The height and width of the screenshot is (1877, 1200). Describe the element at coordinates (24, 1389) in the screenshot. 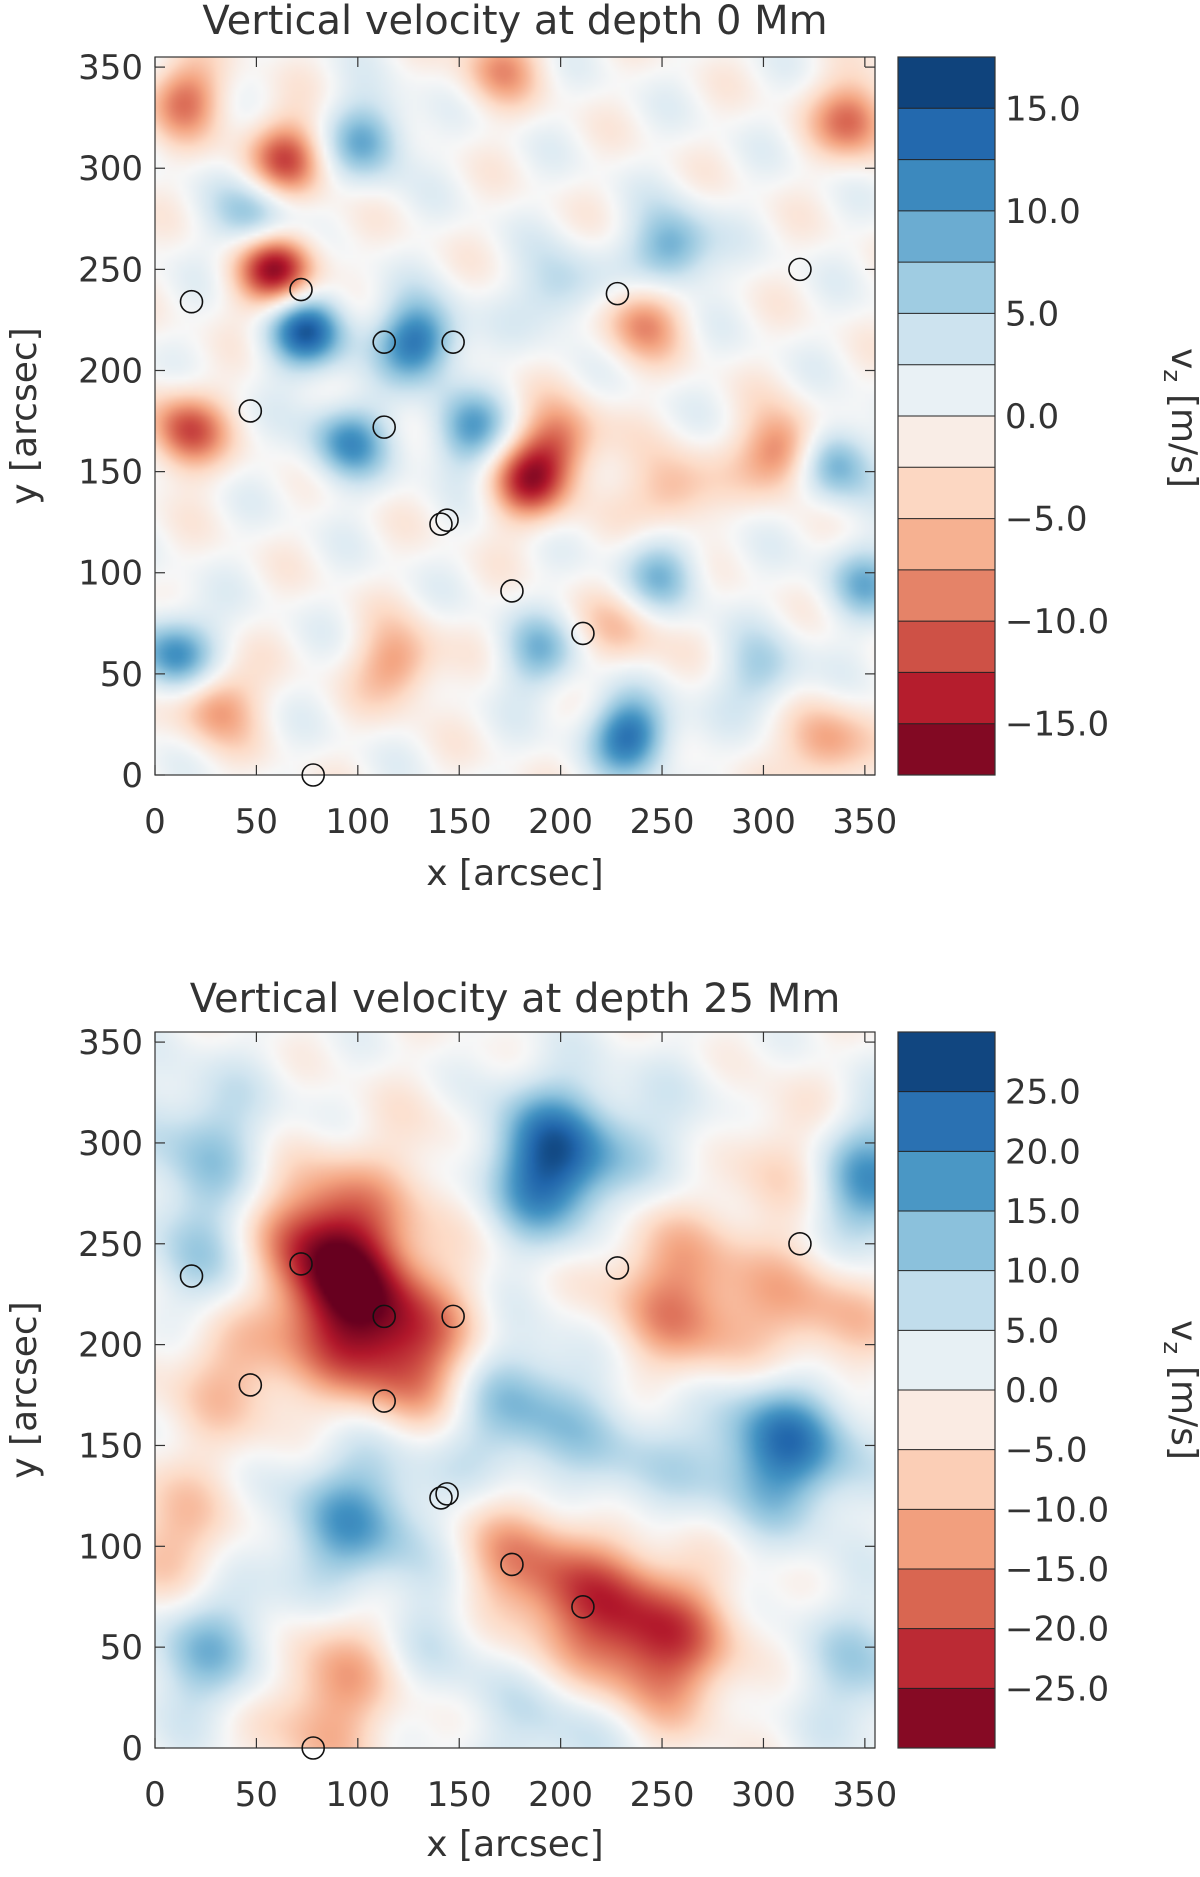

I see `y-axis-label: y [arcsec]` at that location.